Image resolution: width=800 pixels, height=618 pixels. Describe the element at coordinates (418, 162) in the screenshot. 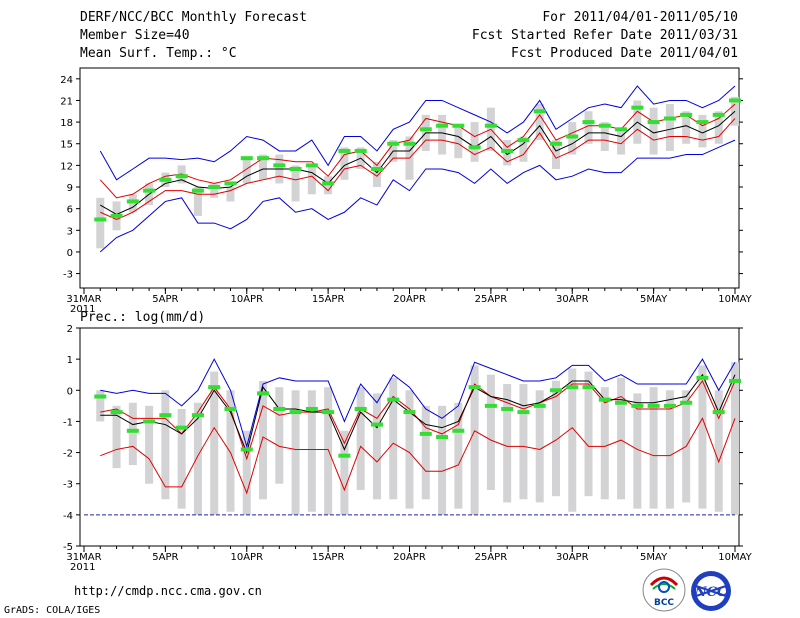

I see `series-mean-line` at that location.